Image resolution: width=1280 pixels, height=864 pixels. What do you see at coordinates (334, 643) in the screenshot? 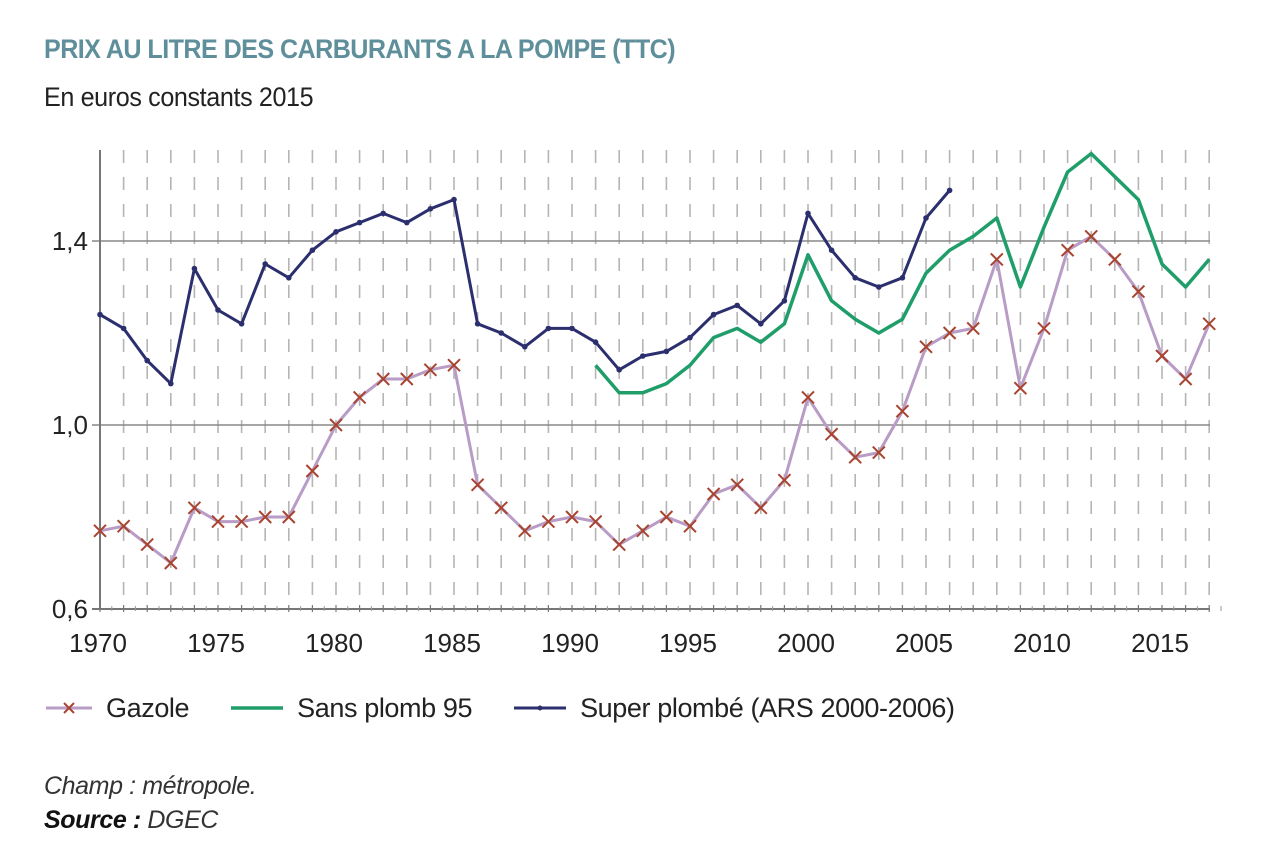
I see `x-tick-label: 1980` at bounding box center [334, 643].